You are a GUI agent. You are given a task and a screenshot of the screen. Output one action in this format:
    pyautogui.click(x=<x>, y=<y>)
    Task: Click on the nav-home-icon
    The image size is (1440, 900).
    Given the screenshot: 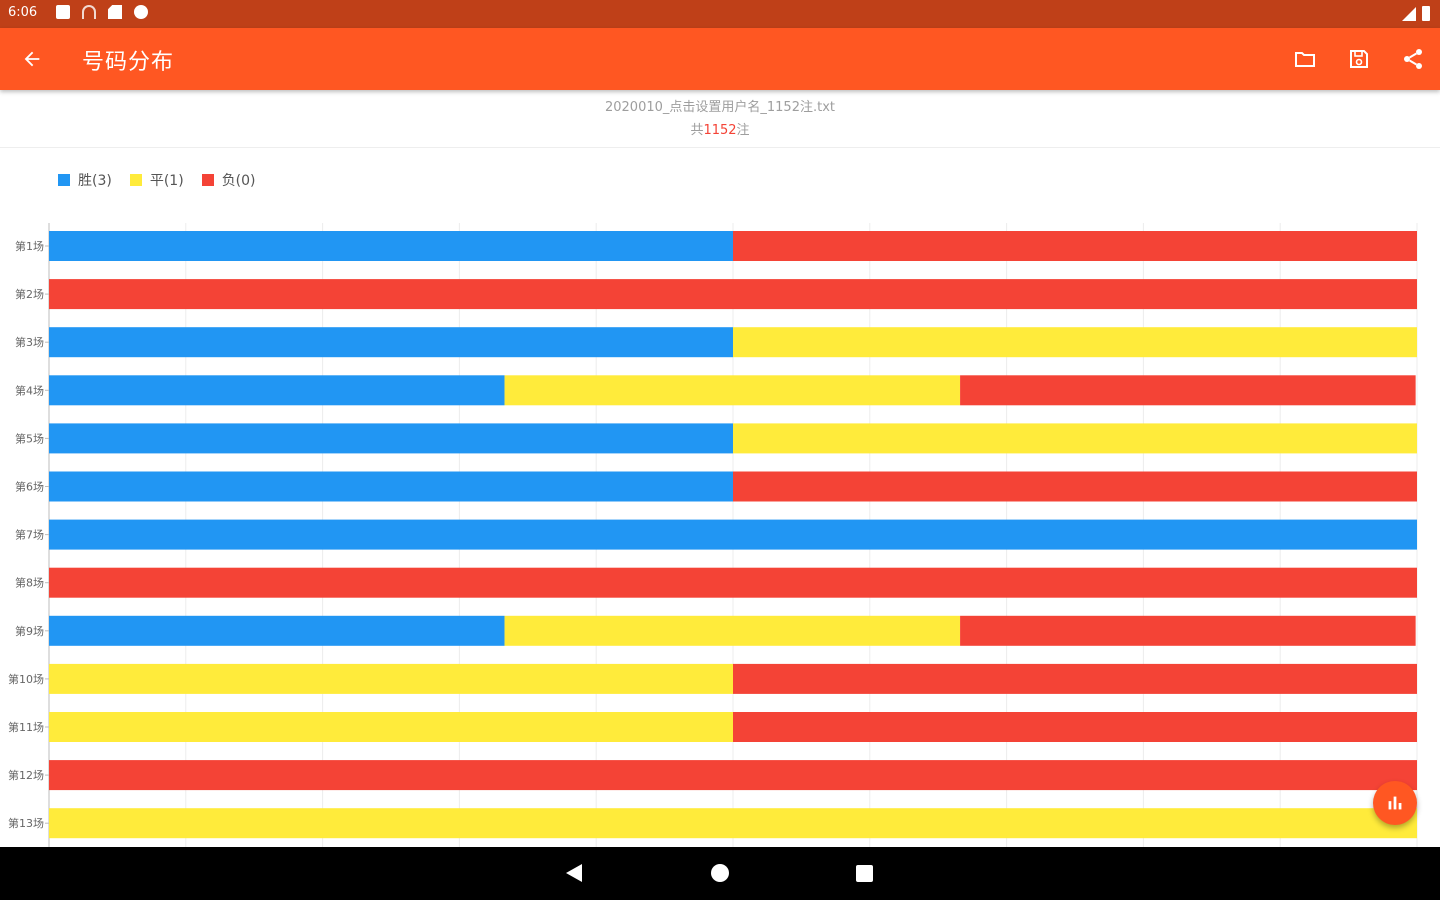 What is the action you would take?
    pyautogui.click(x=720, y=873)
    